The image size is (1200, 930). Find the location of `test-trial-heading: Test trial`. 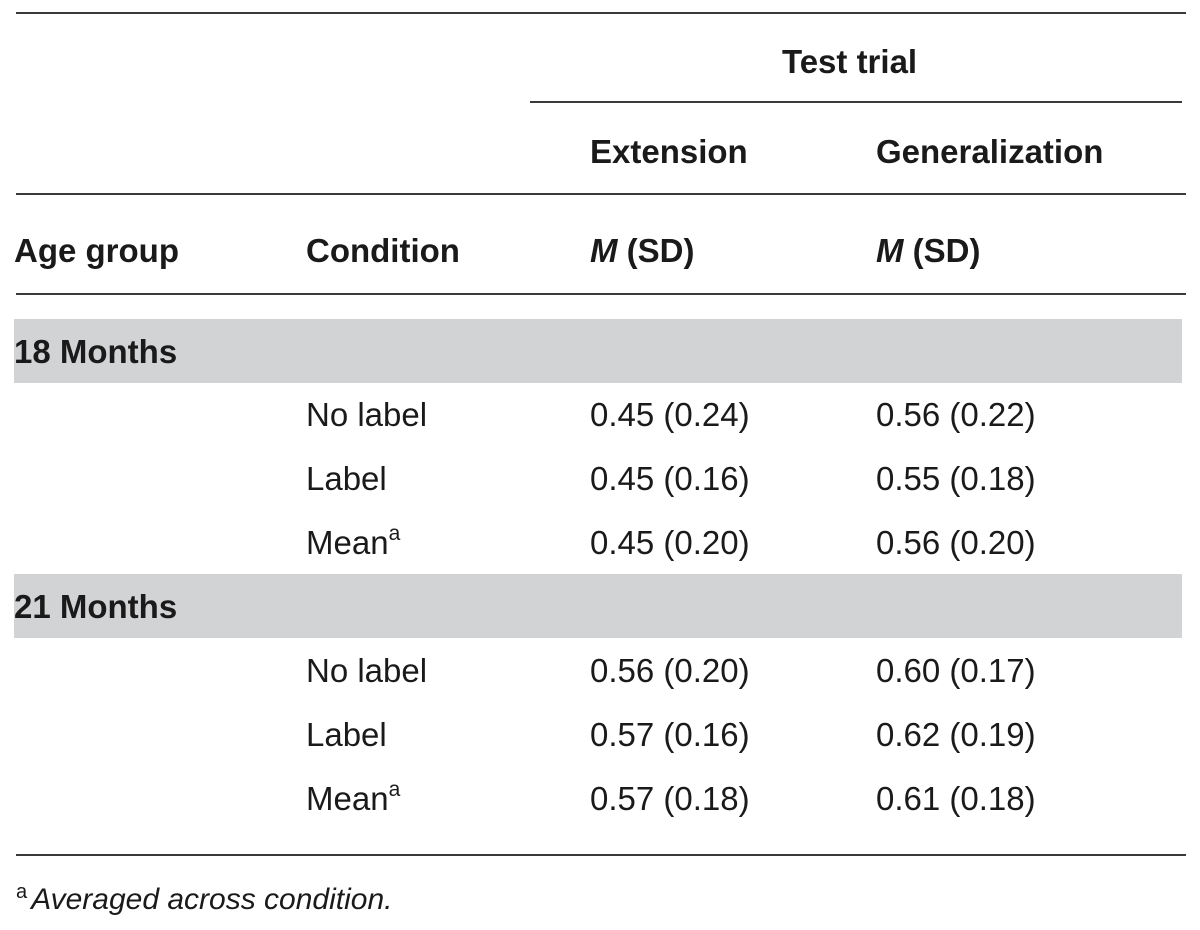

test-trial-heading: Test trial is located at coordinates (850, 61).